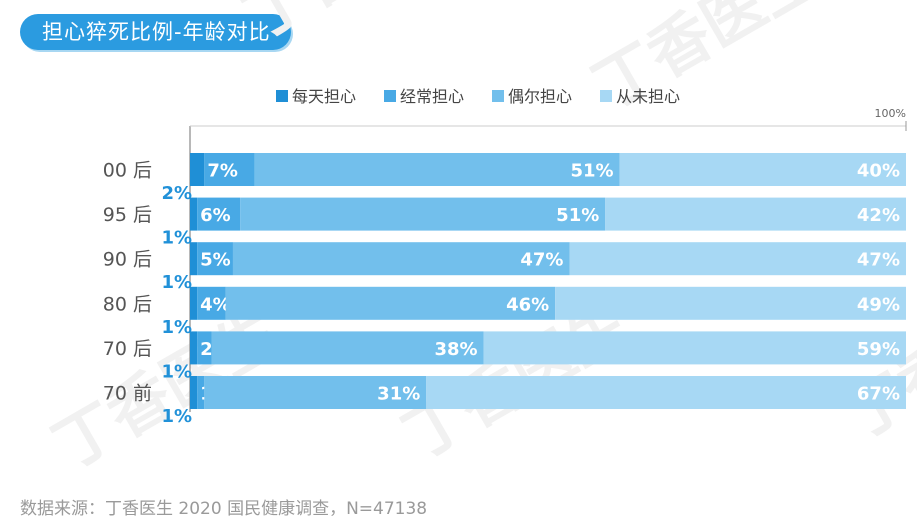 The height and width of the screenshot is (529, 917). Describe the element at coordinates (127, 304) in the screenshot. I see `category-label: 80 后` at that location.